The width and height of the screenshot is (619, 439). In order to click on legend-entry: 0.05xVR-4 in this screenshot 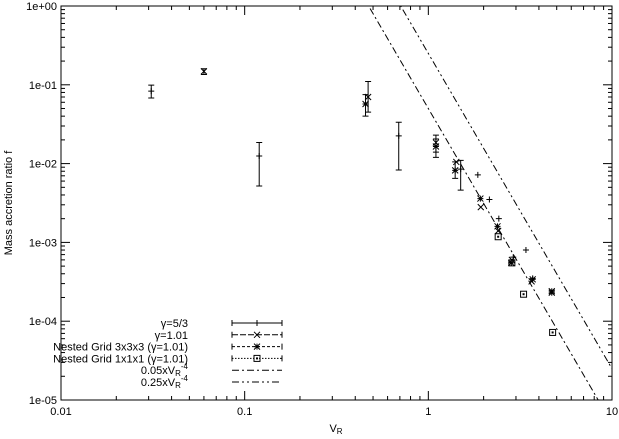, I will do `click(211, 370)`.